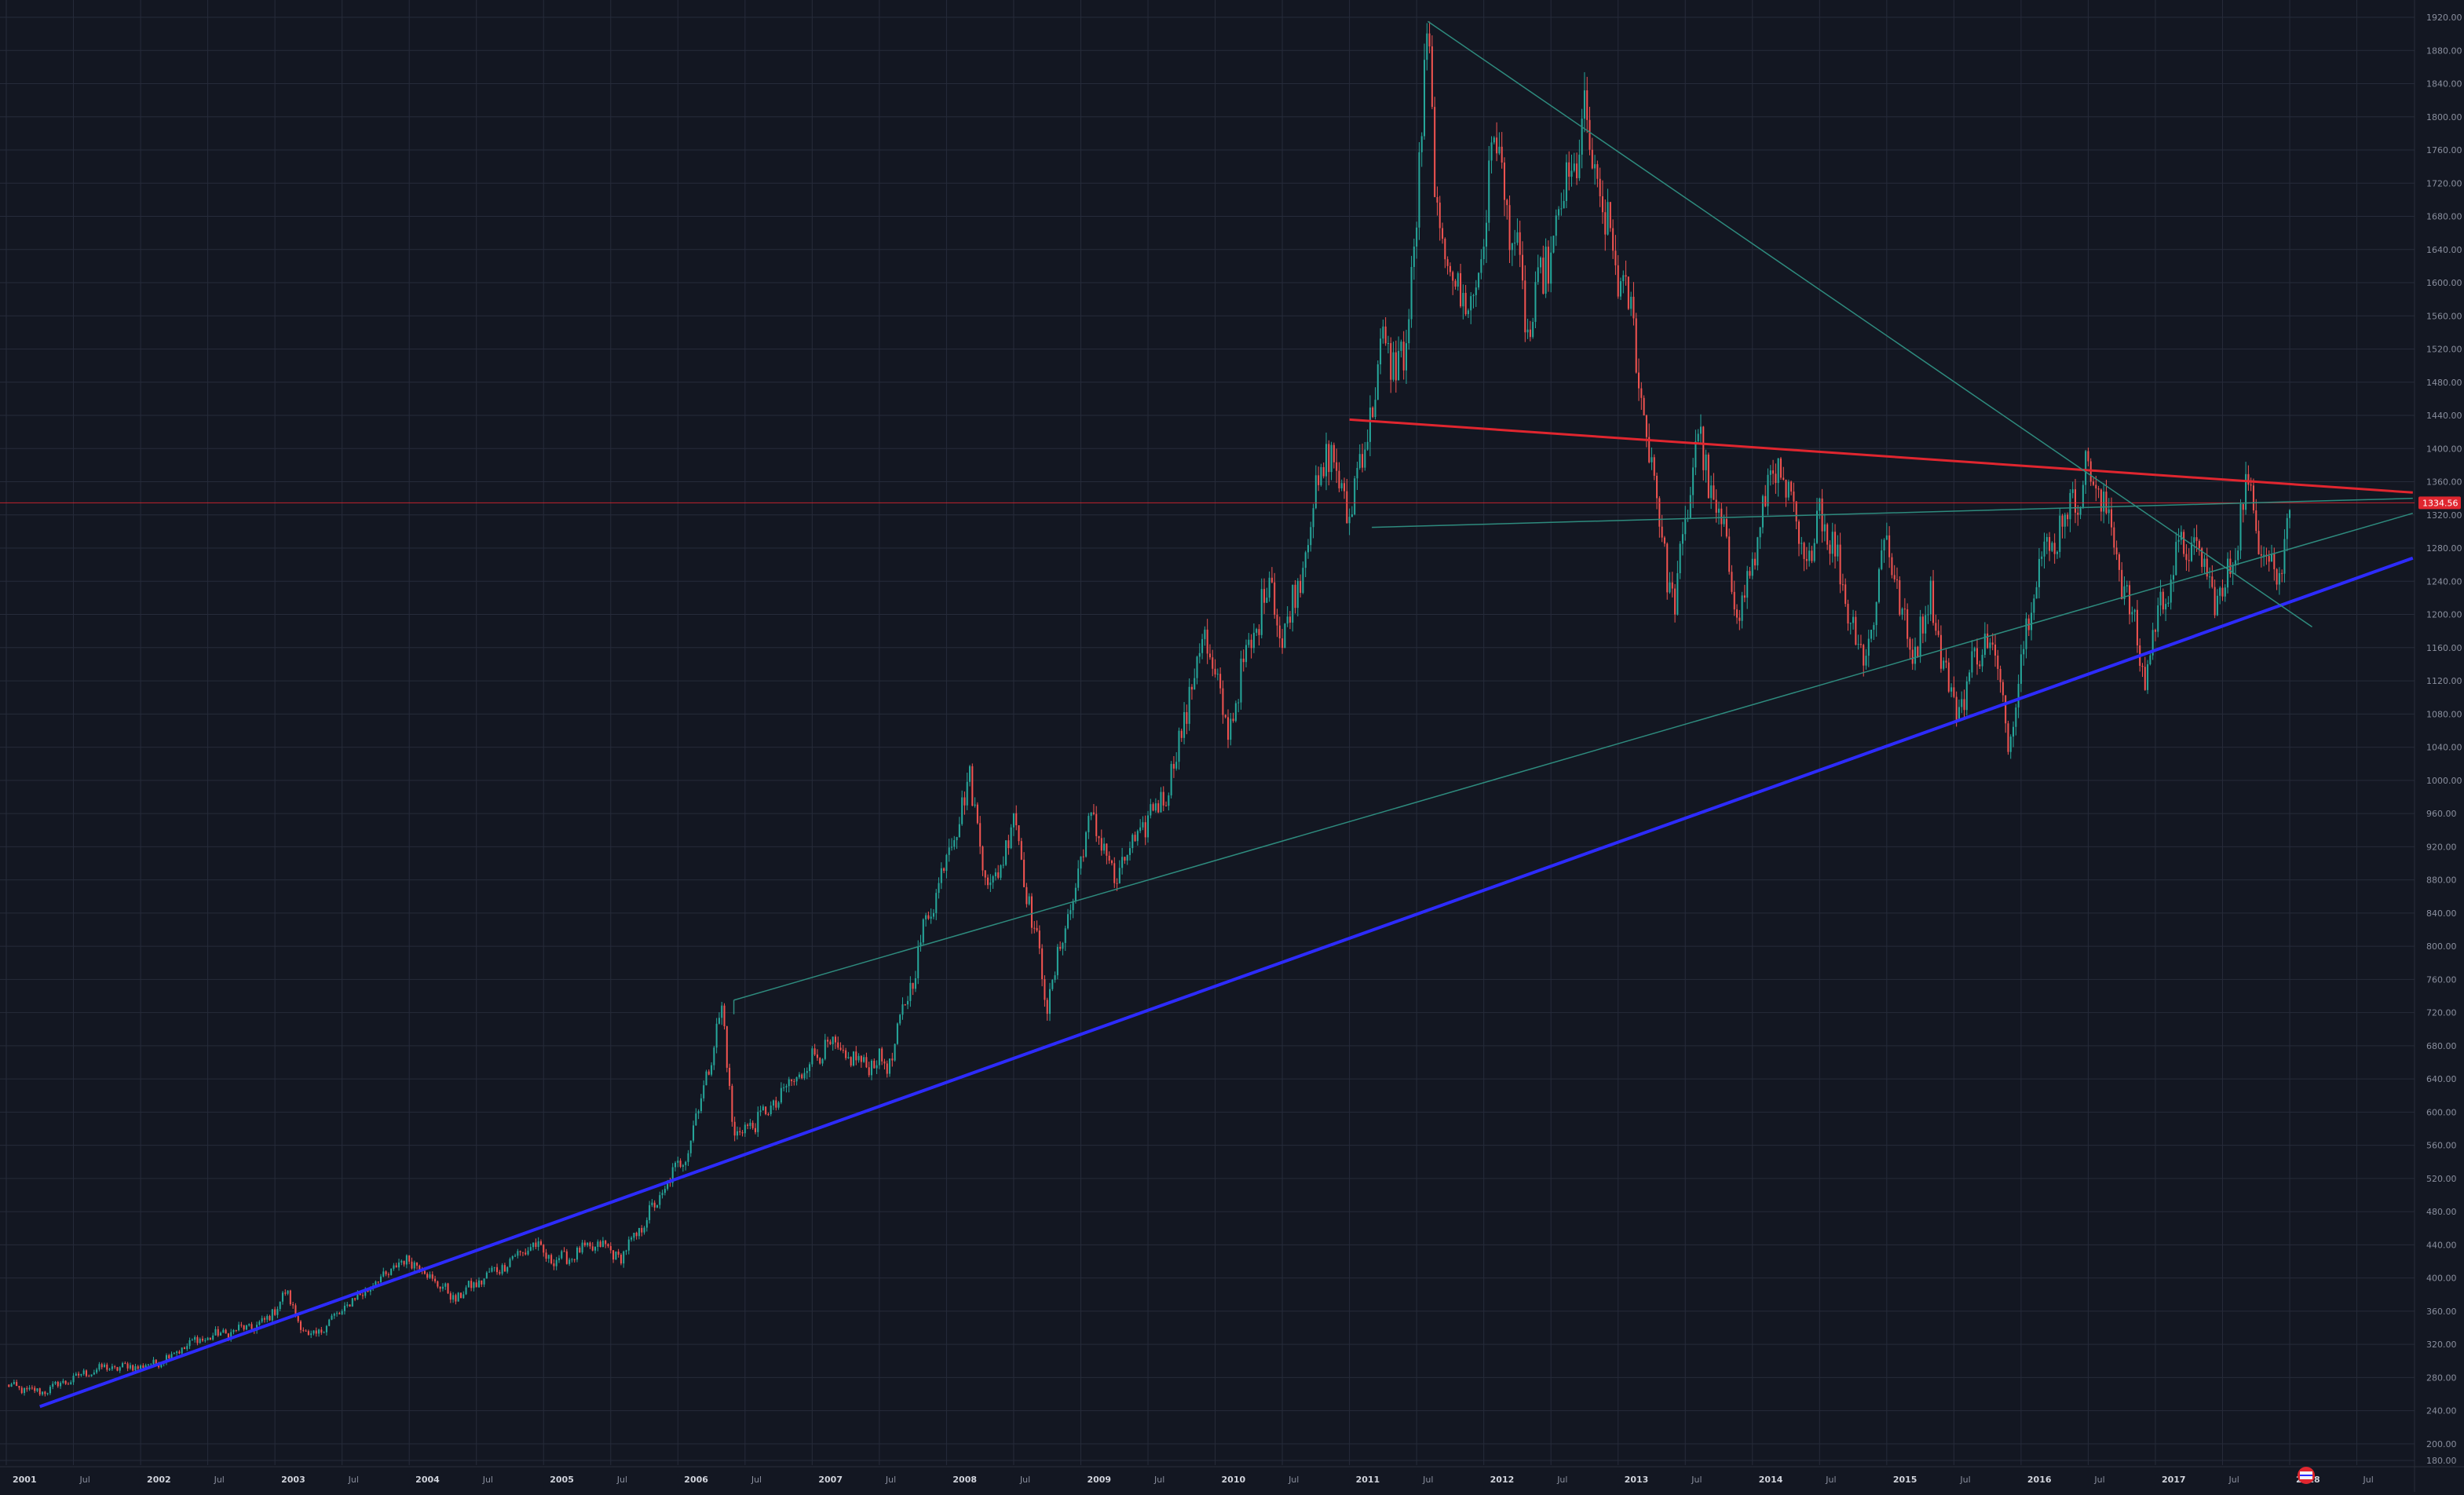 The image size is (2464, 1495). Describe the element at coordinates (1428, 1480) in the screenshot. I see `x-tick-label: Jul` at that location.